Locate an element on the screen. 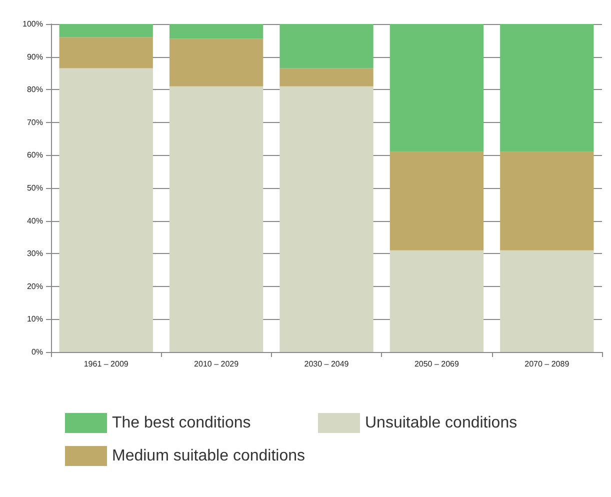 The image size is (611, 497). legend-label: Medium suitable conditions is located at coordinates (208, 456).